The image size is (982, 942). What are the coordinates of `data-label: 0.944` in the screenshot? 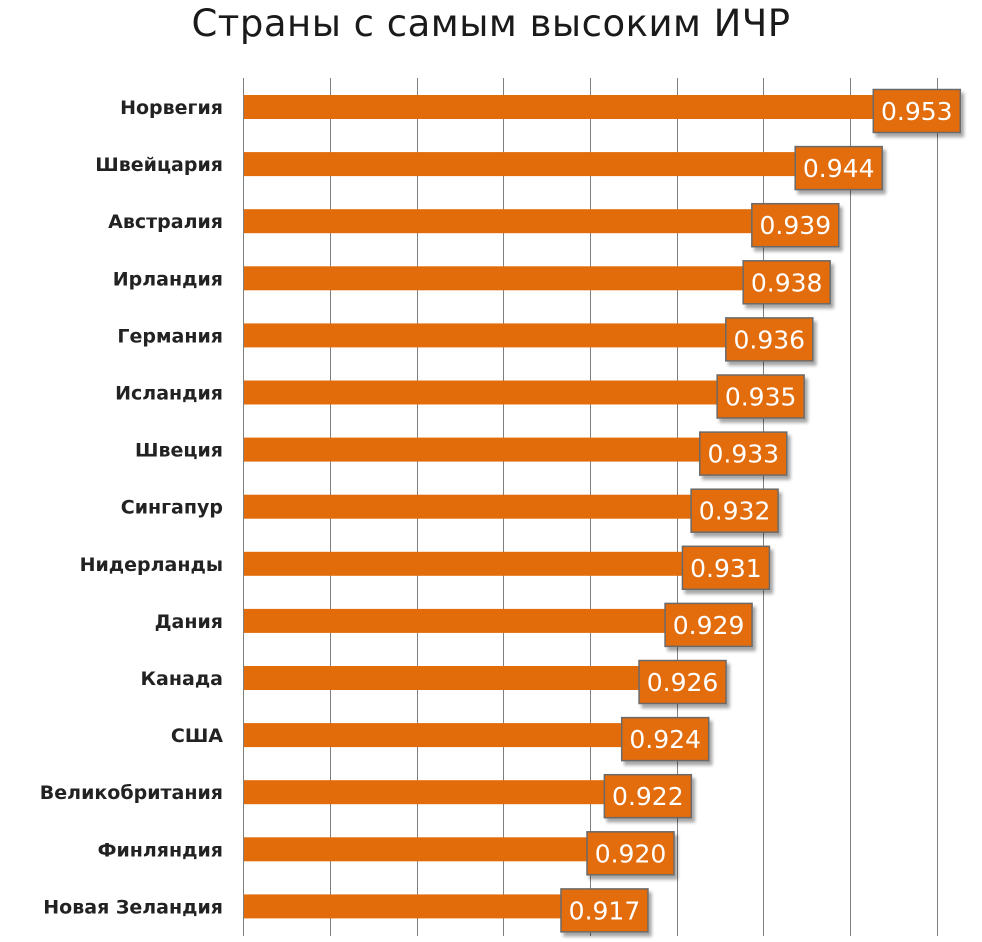 It's located at (838, 168).